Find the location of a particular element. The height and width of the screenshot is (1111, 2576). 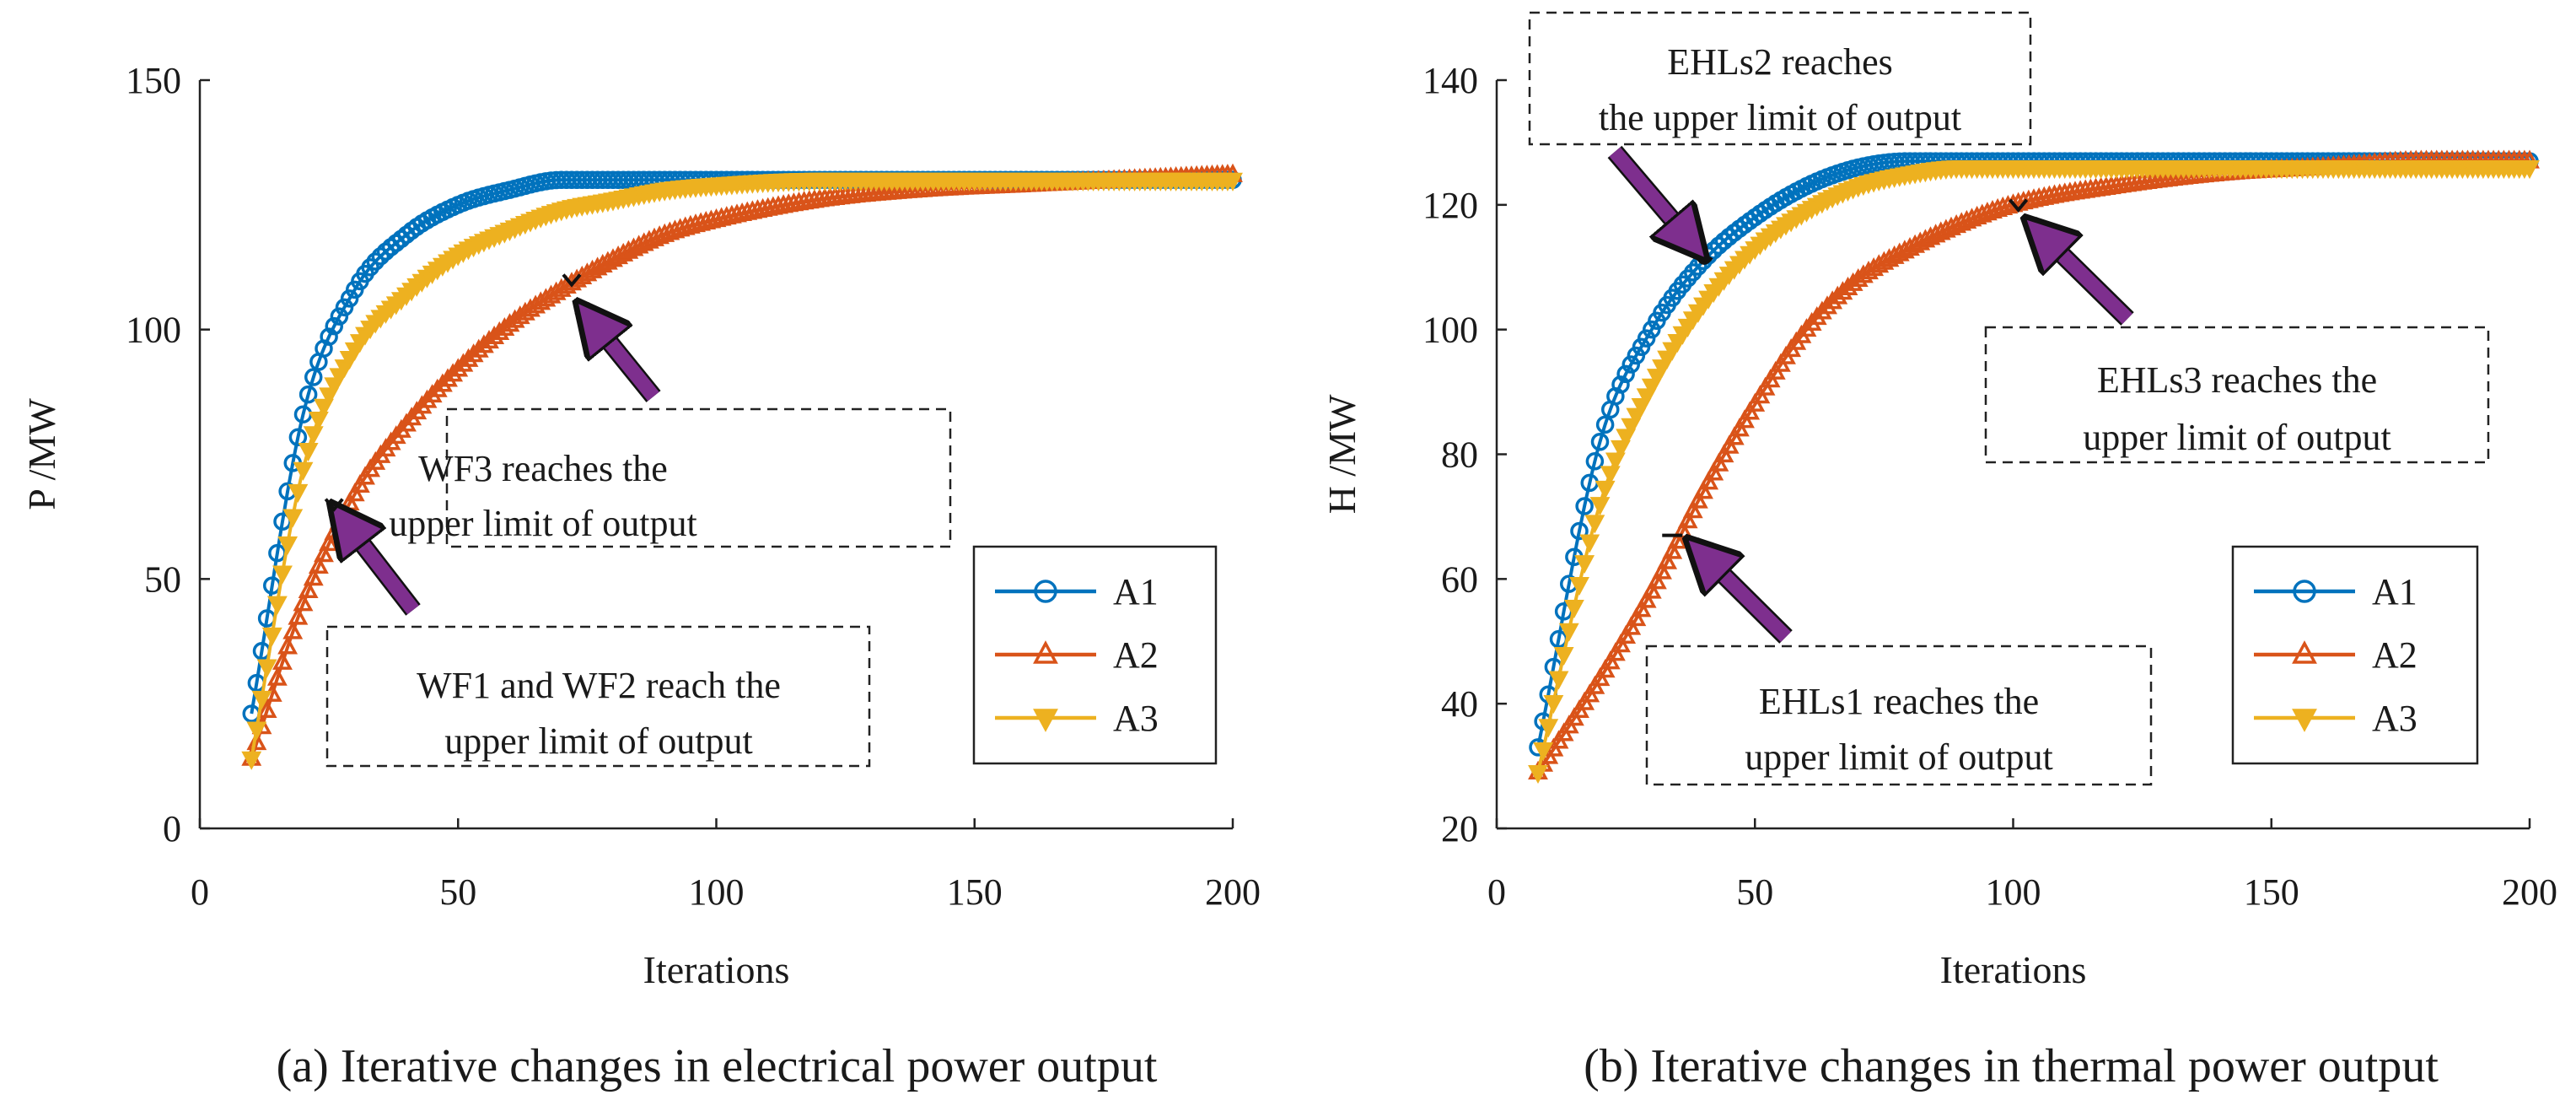

y-tick-label: 60 is located at coordinates (1459, 579).